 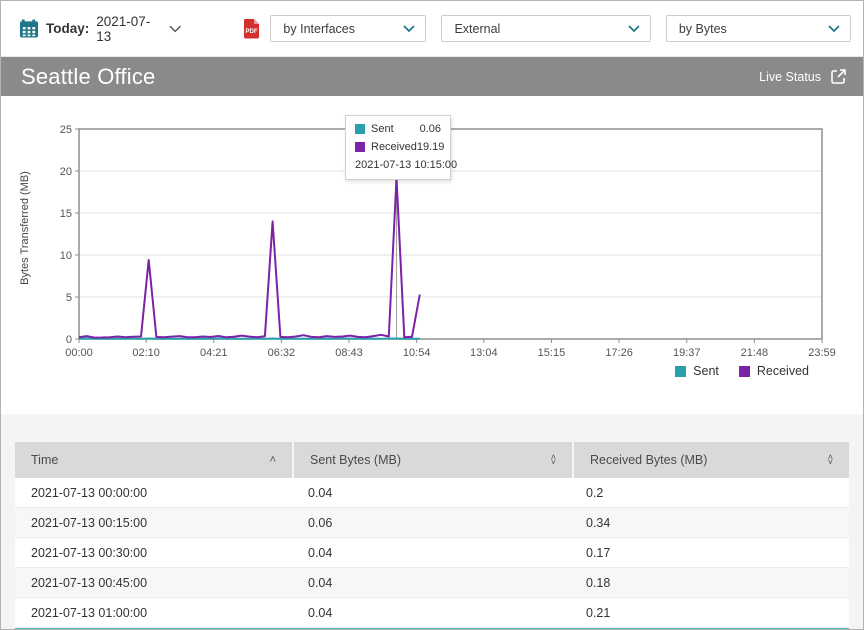 I want to click on svg-text: 10, so click(x=66, y=256).